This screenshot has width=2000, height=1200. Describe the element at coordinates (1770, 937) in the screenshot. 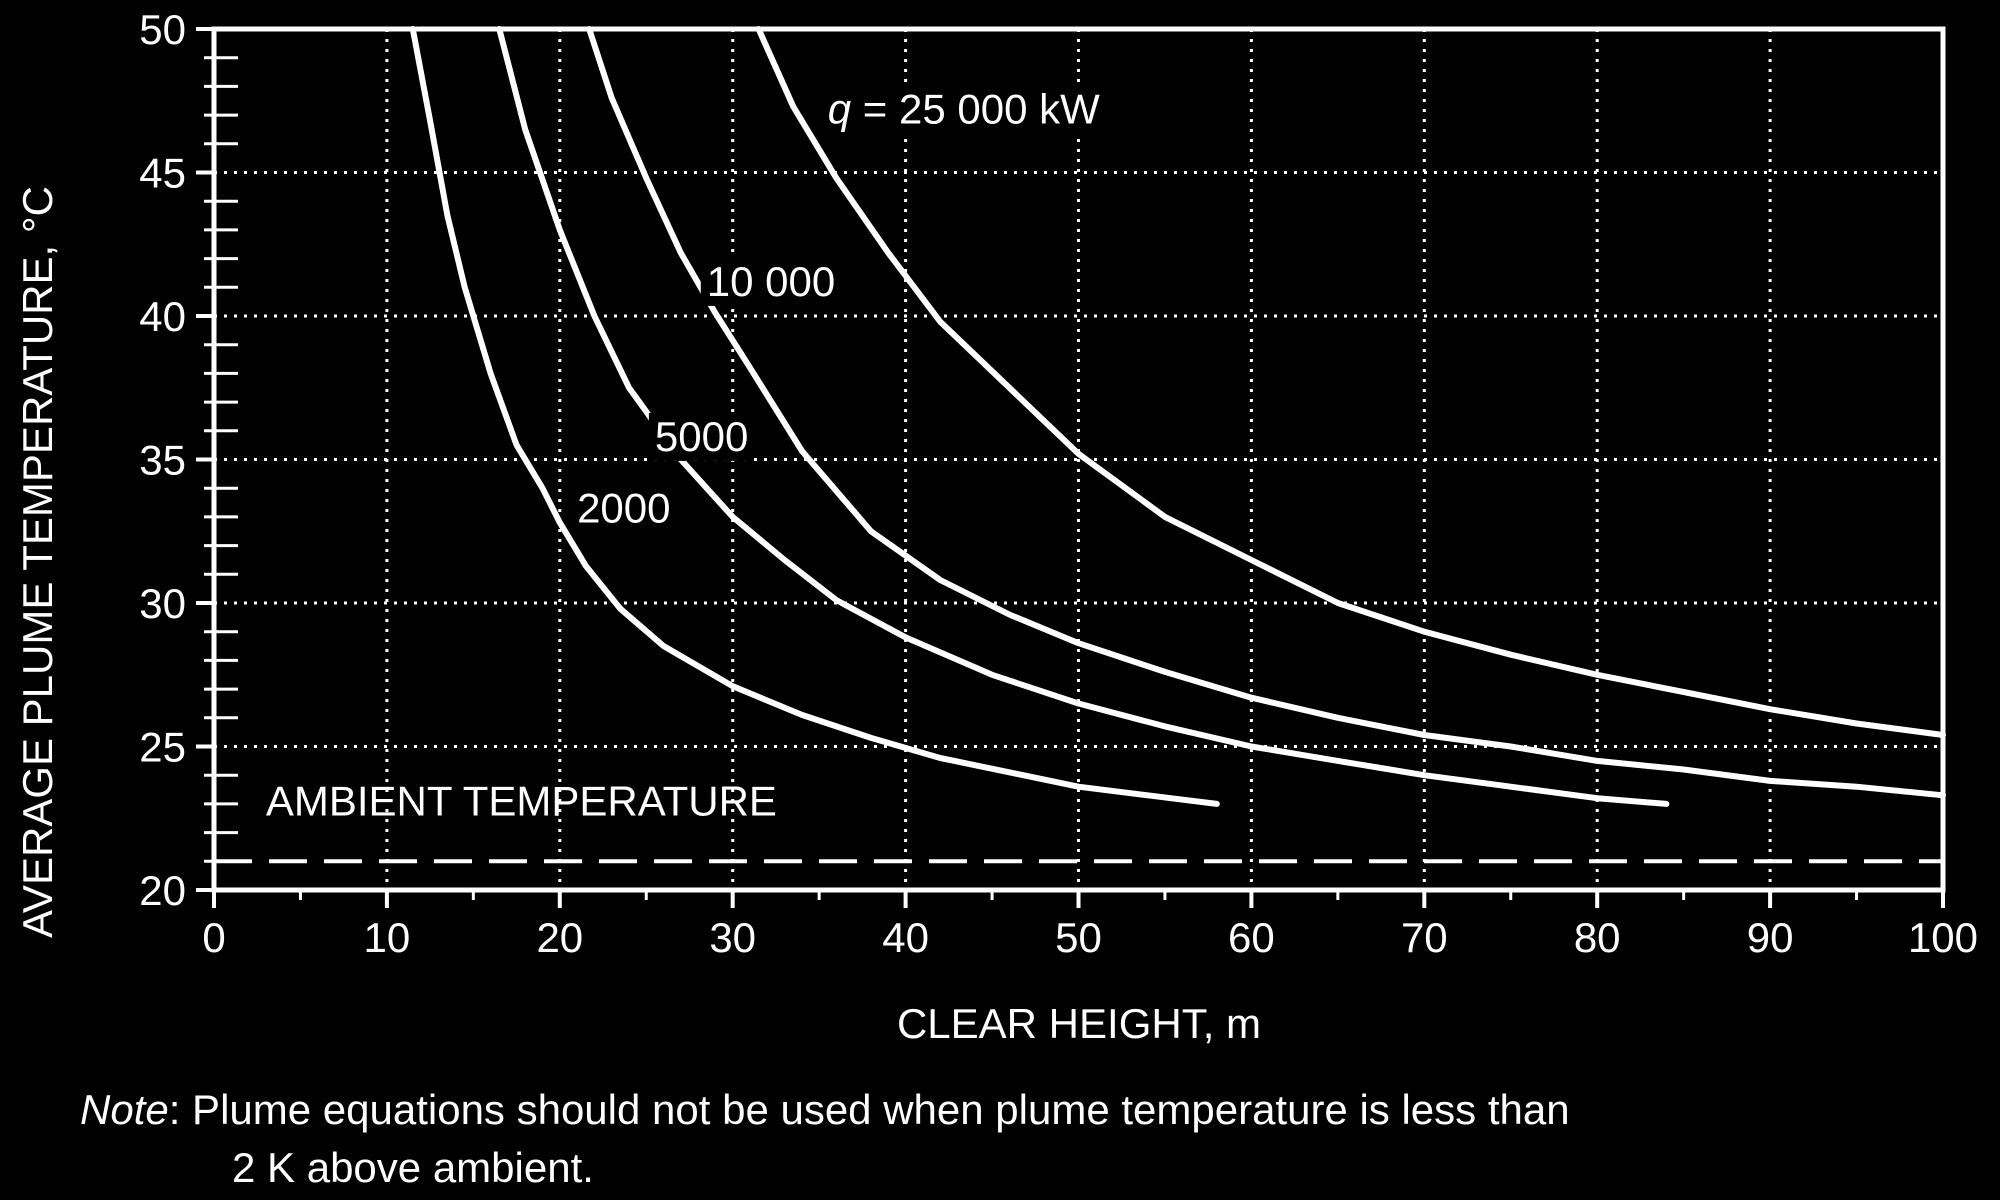

I see `x-tick-label: 90` at that location.